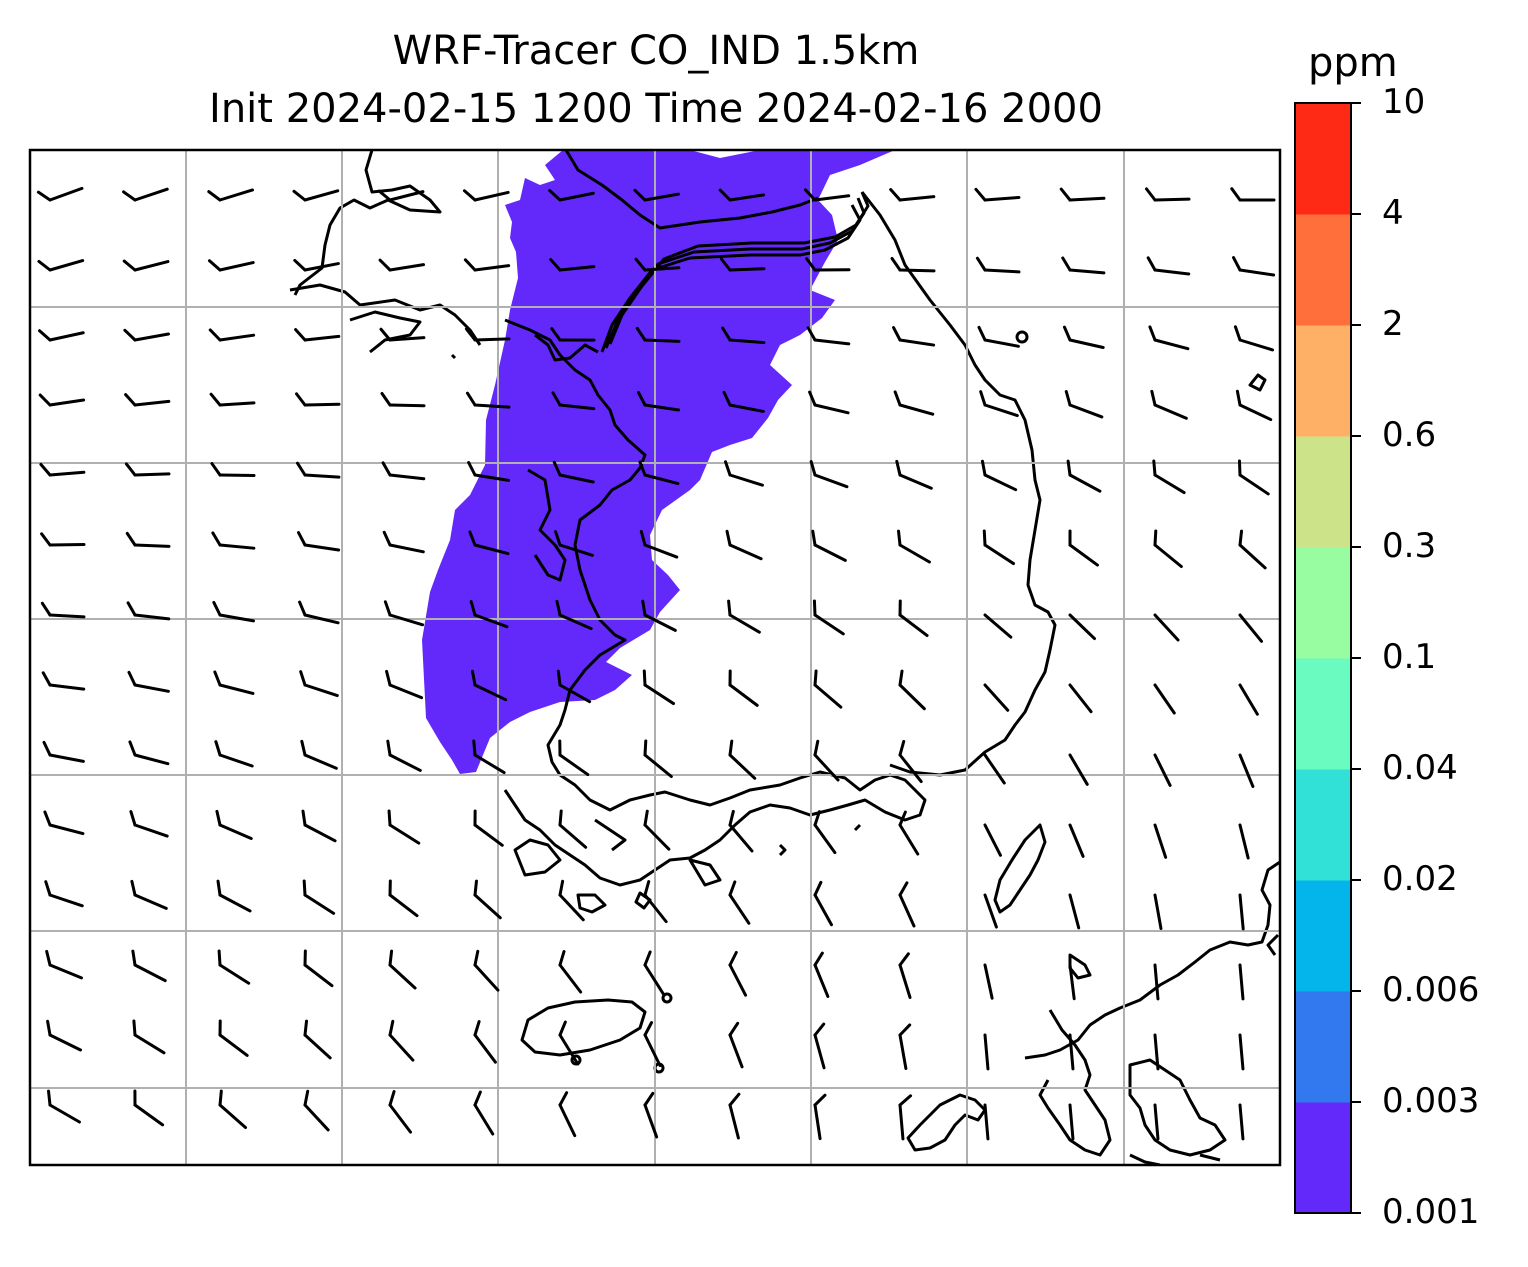  I want to click on colorbar-tick-label: 0.02, so click(1420, 879).